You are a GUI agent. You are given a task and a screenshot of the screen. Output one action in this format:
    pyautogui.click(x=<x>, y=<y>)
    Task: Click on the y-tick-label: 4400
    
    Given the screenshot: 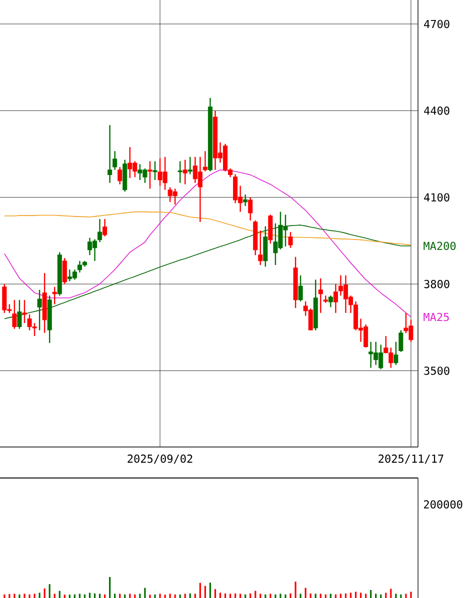 What is the action you would take?
    pyautogui.click(x=437, y=110)
    